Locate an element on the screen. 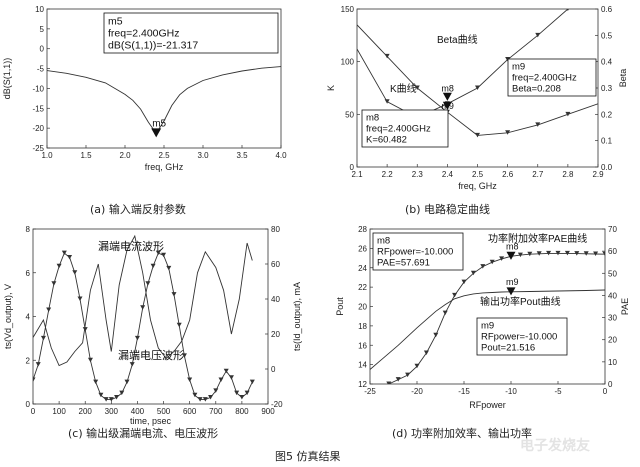 The height and width of the screenshot is (467, 640). x-tick-label: 2.0 is located at coordinates (125, 155).